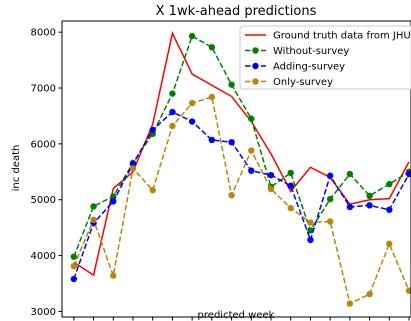 This screenshot has height=321, width=411. Describe the element at coordinates (303, 82) in the screenshot. I see `legend-label: Only-survey` at that location.